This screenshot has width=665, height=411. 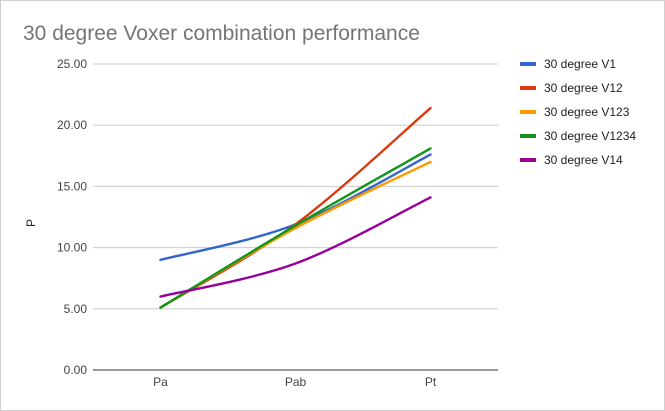 I want to click on x-axis-ticks: Pa Pab Pt, so click(x=295, y=382).